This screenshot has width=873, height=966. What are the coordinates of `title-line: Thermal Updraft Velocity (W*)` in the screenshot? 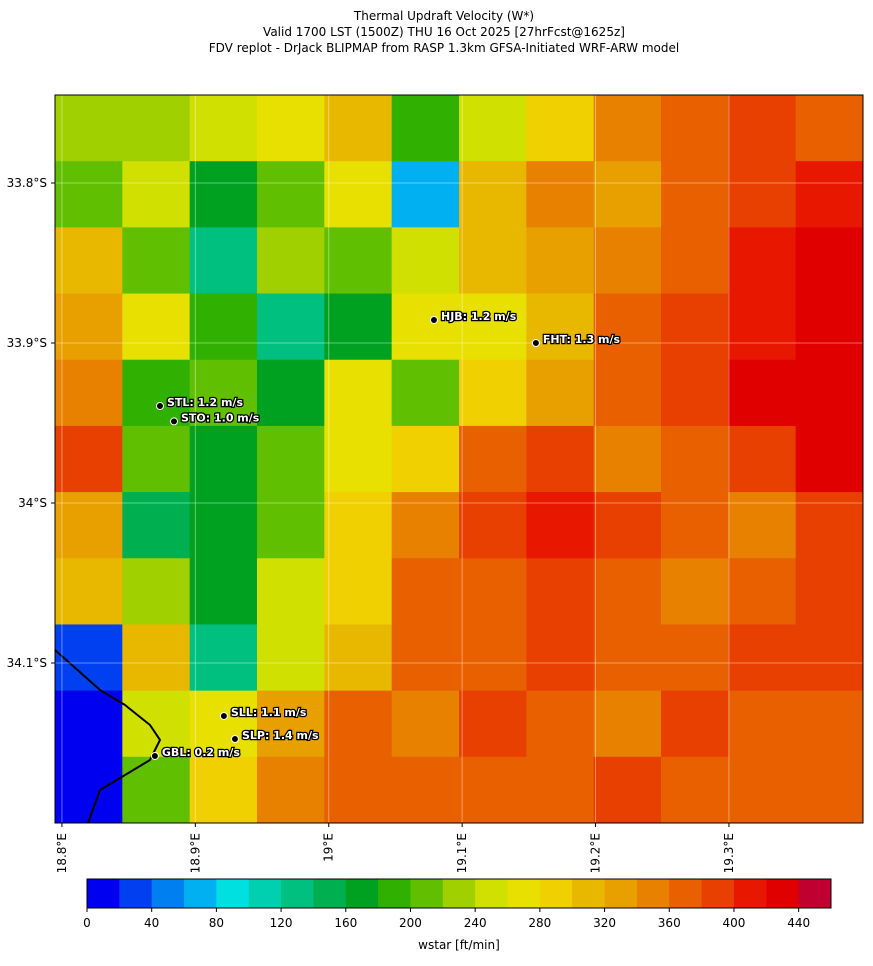 It's located at (443, 16).